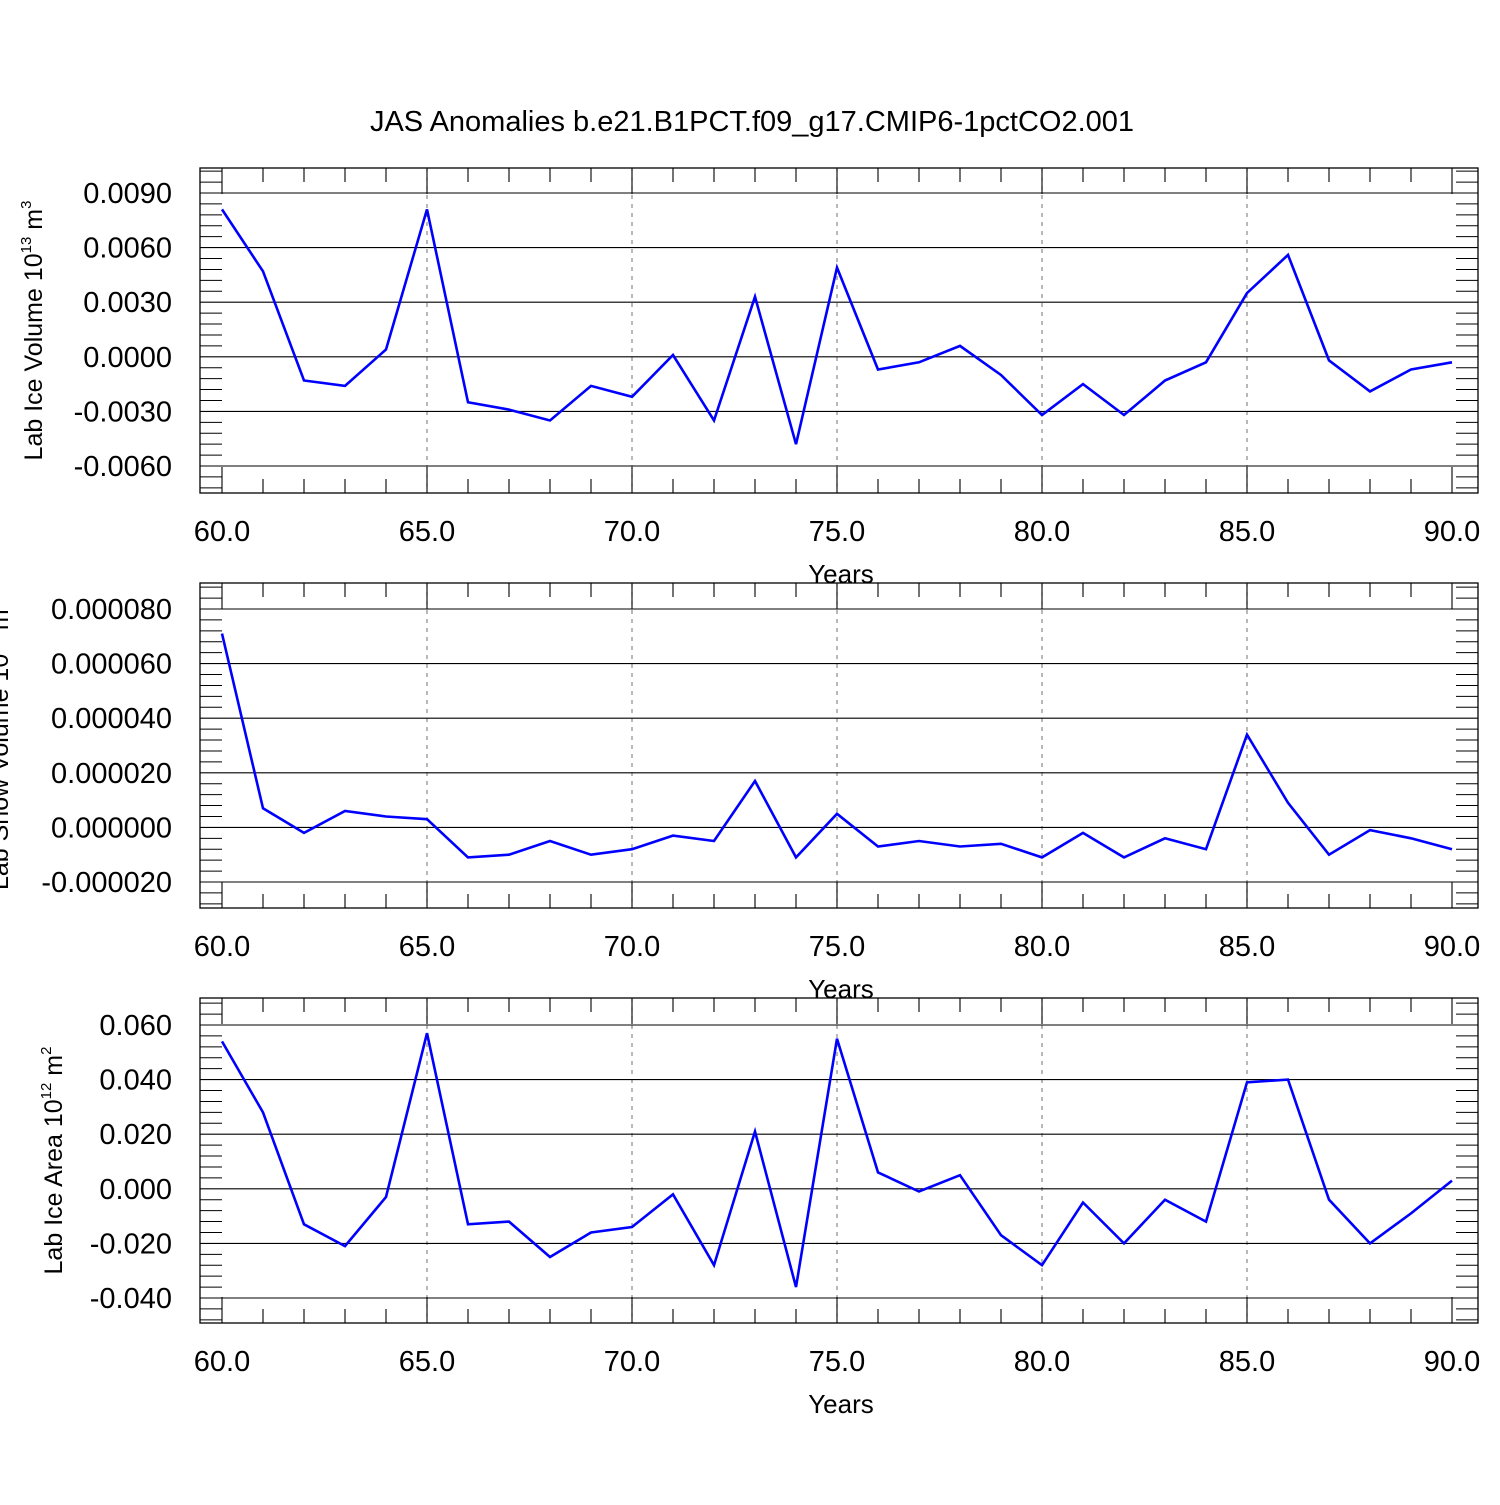 The image size is (1500, 1505). Describe the element at coordinates (34, 356) in the screenshot. I see `y-axis-title-part: Lab Ice Volume 10` at that location.